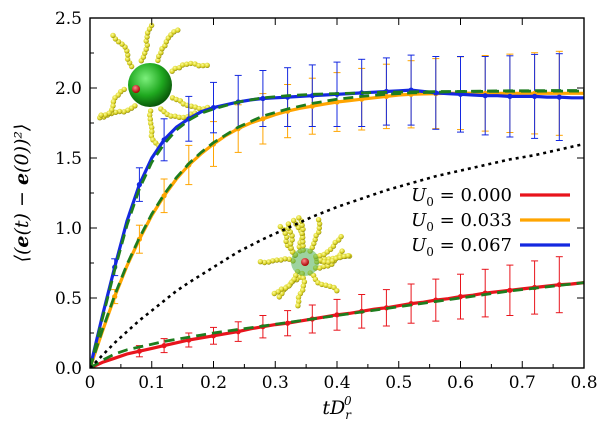  I want to click on y-tick-label: 1.0, so click(68, 229).